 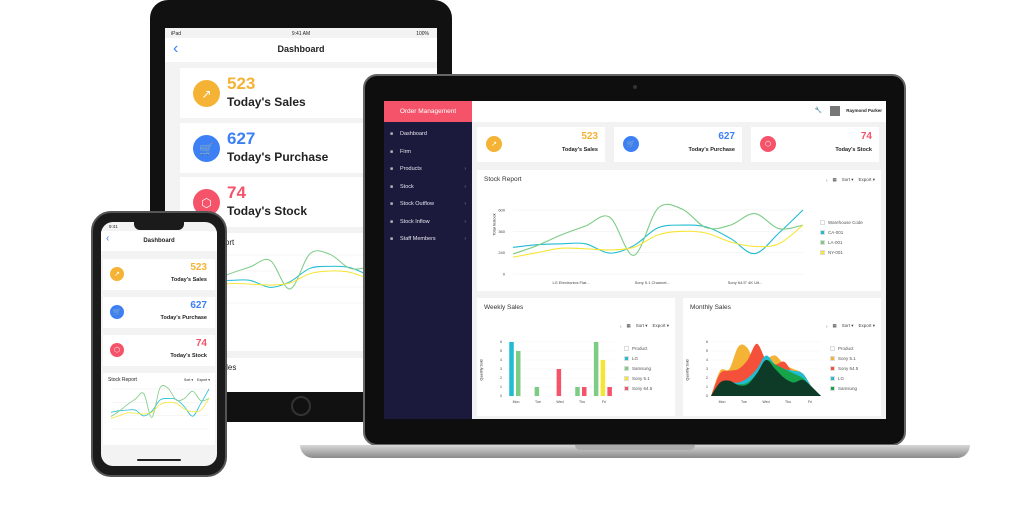 I want to click on sidebar-item-stock-outflow: ■ Stock Outflow ›, so click(x=428, y=204).